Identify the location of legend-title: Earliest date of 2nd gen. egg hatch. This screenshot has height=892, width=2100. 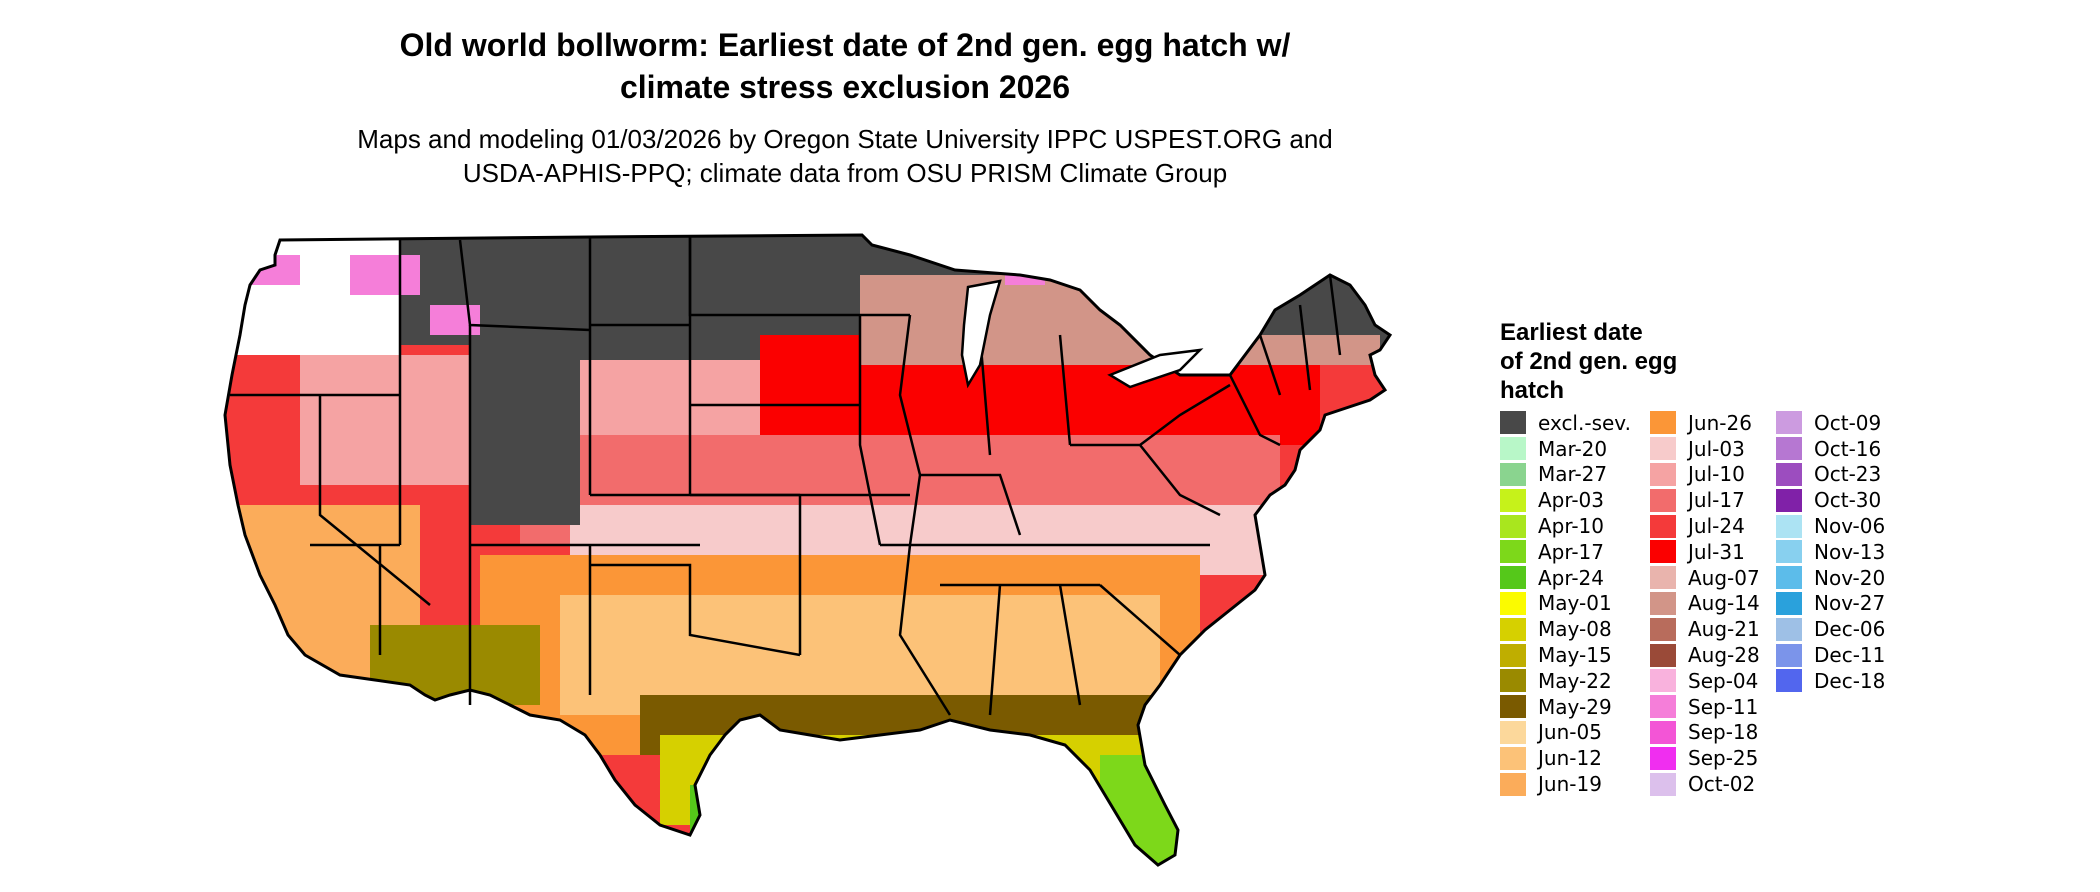
(1630, 361).